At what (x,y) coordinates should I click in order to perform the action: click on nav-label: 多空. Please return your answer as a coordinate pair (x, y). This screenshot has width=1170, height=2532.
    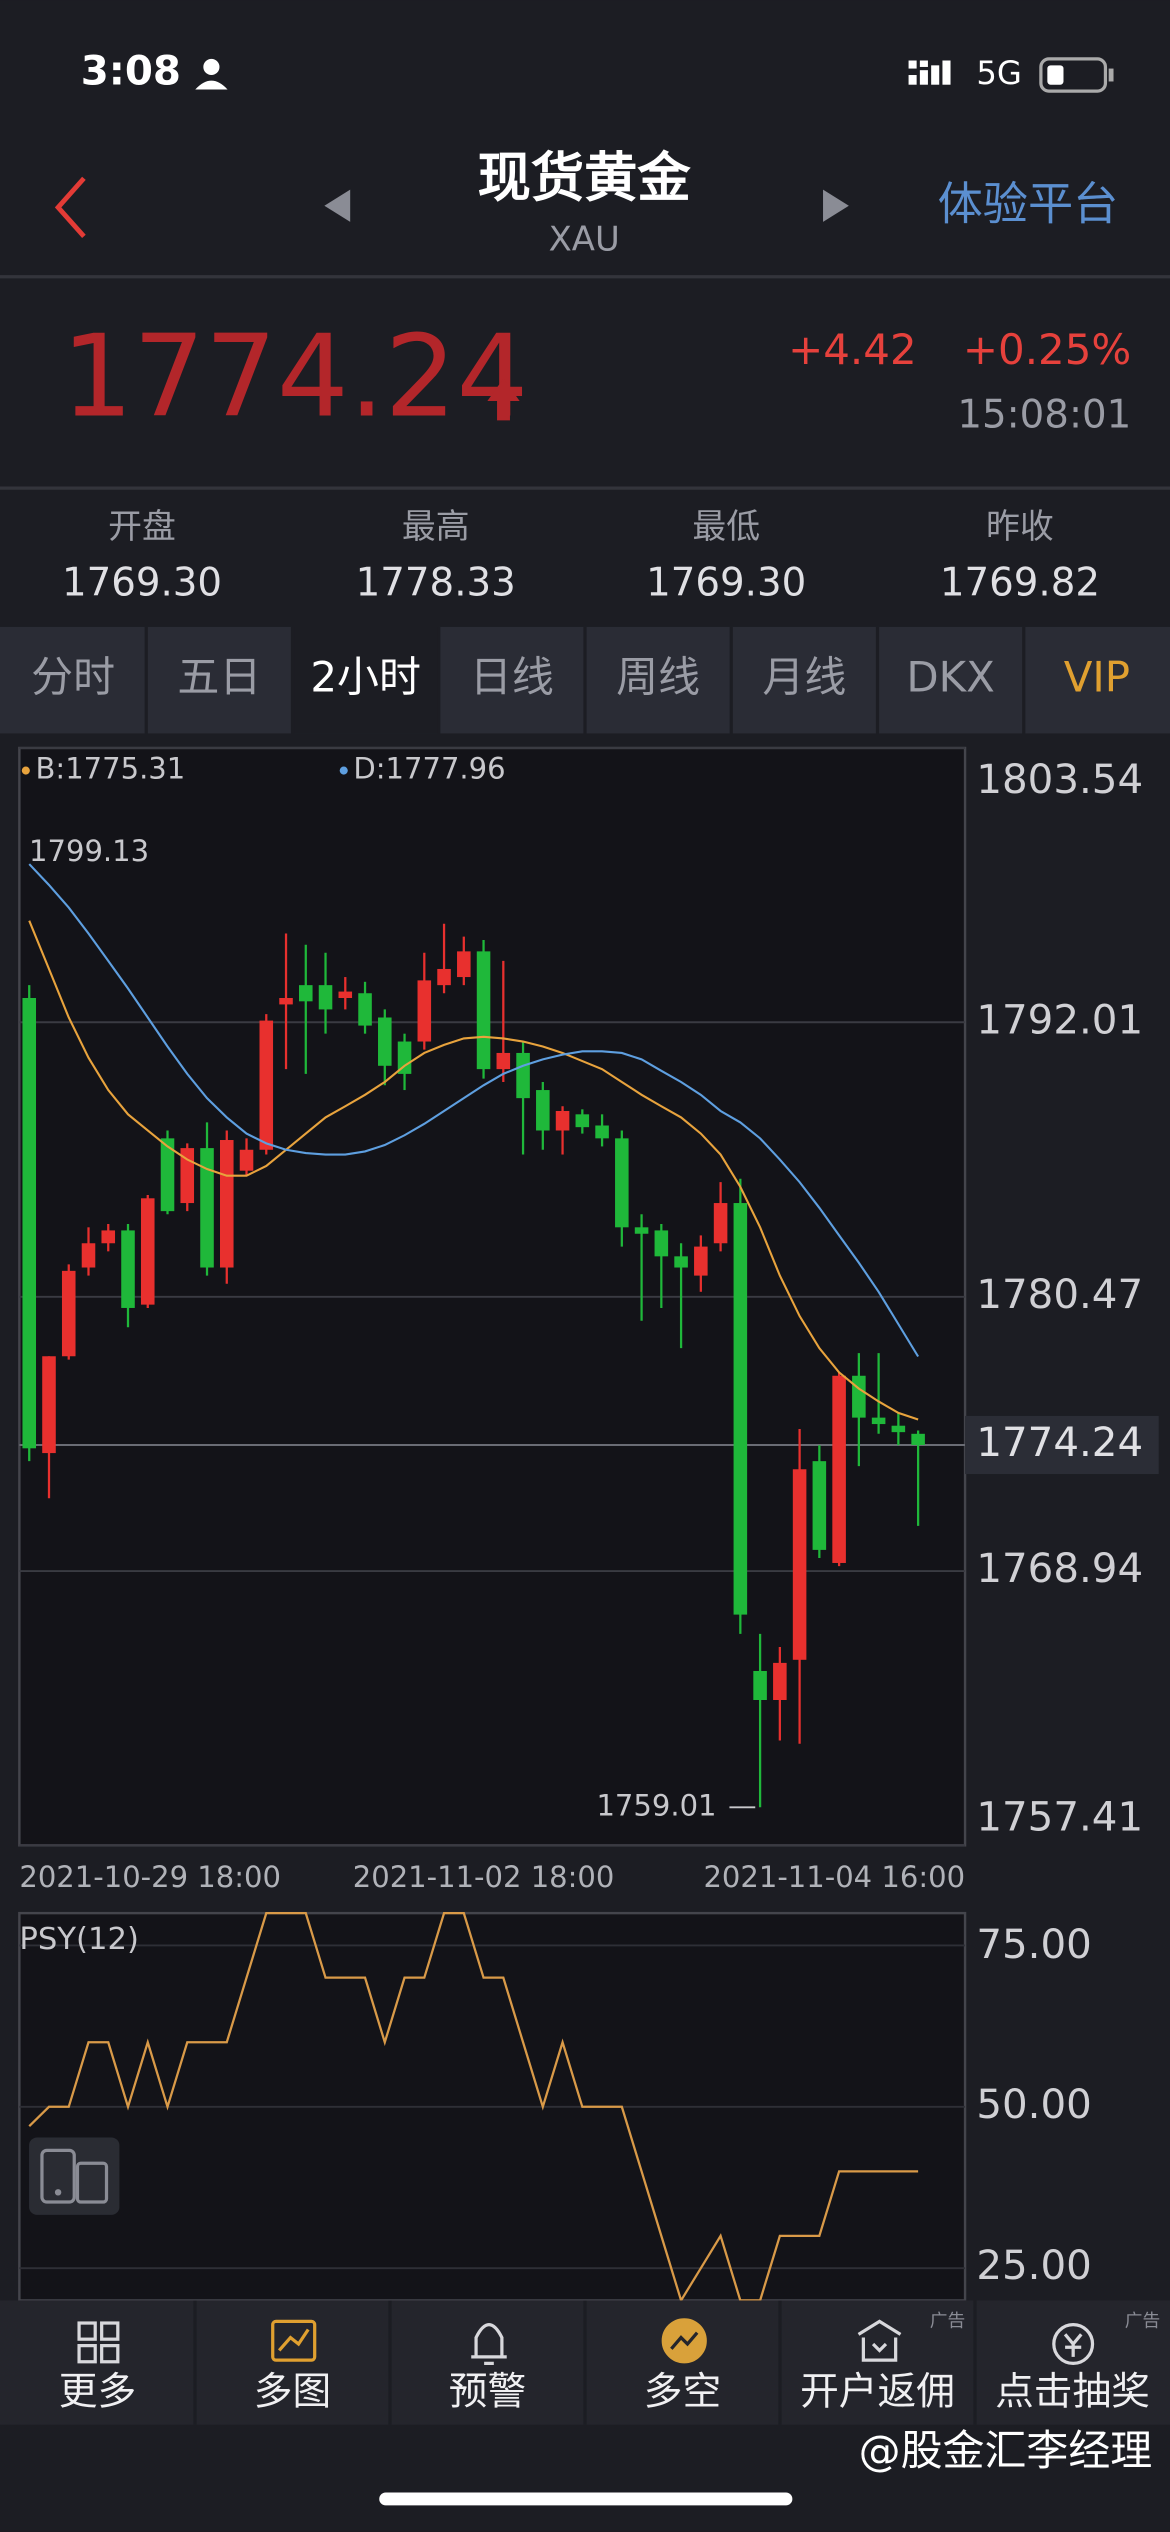
    Looking at the image, I should click on (682, 2392).